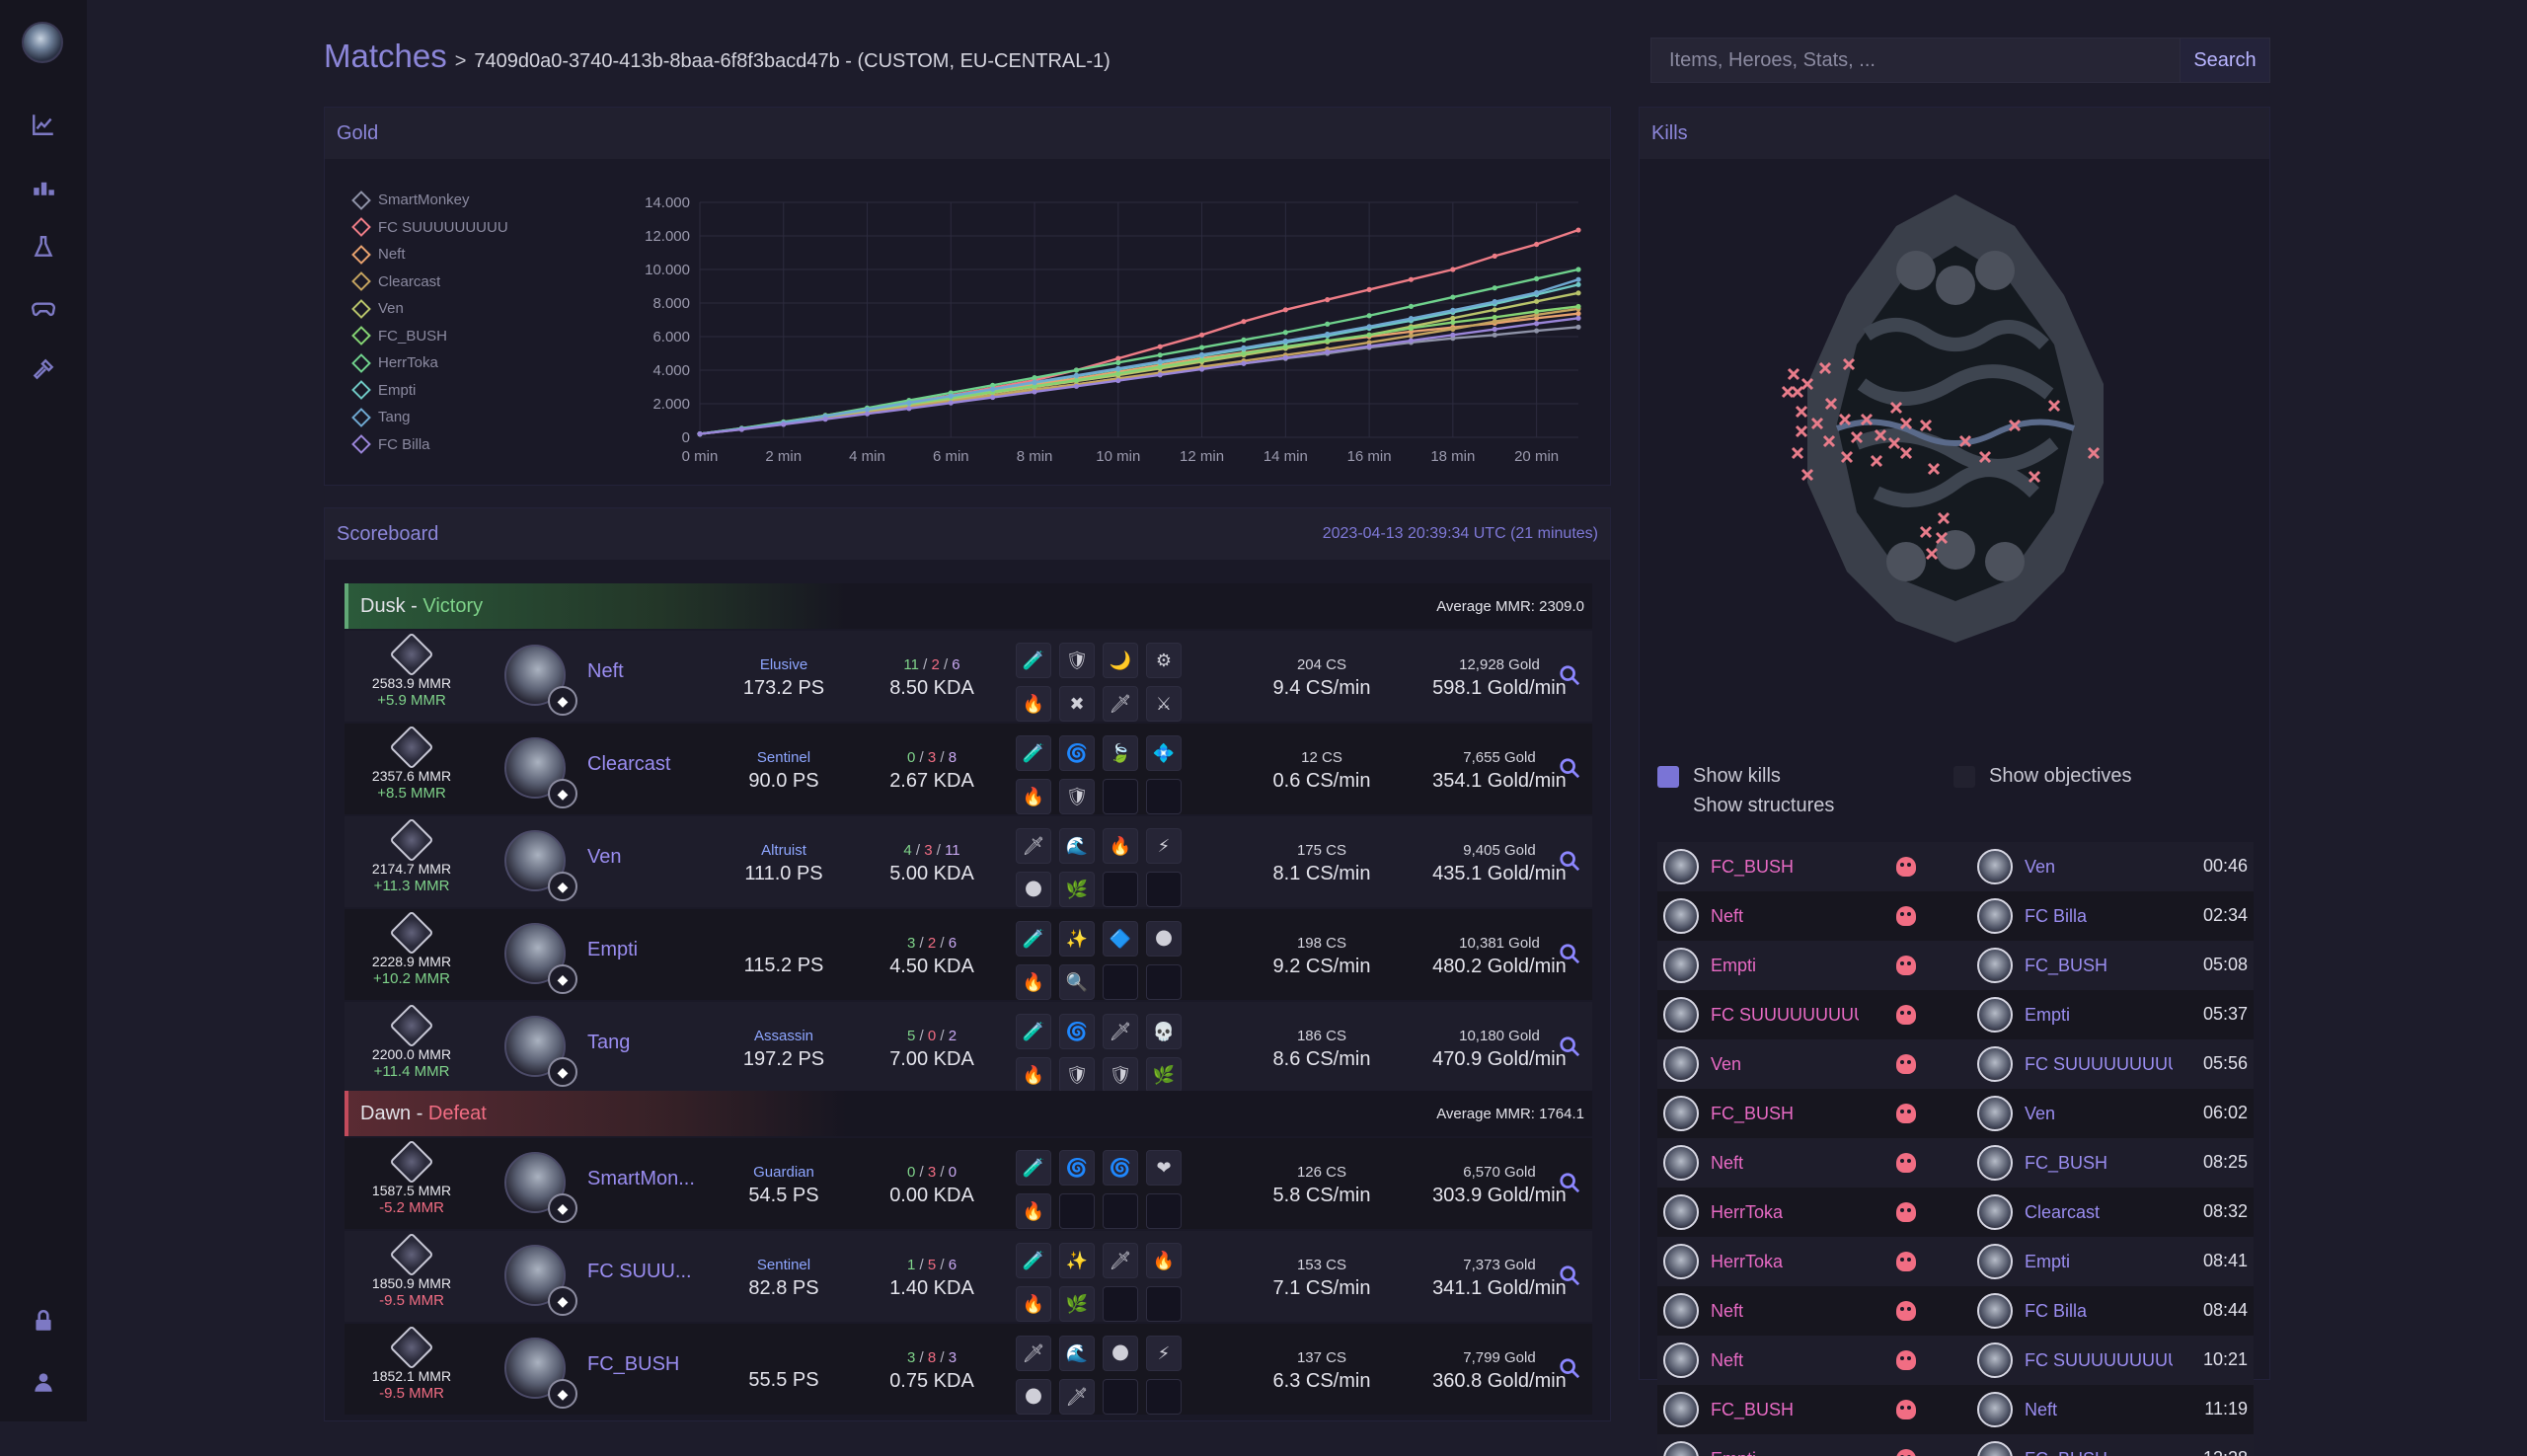 The height and width of the screenshot is (1456, 2527). Describe the element at coordinates (2099, 1262) in the screenshot. I see `victim-name: Empti` at that location.